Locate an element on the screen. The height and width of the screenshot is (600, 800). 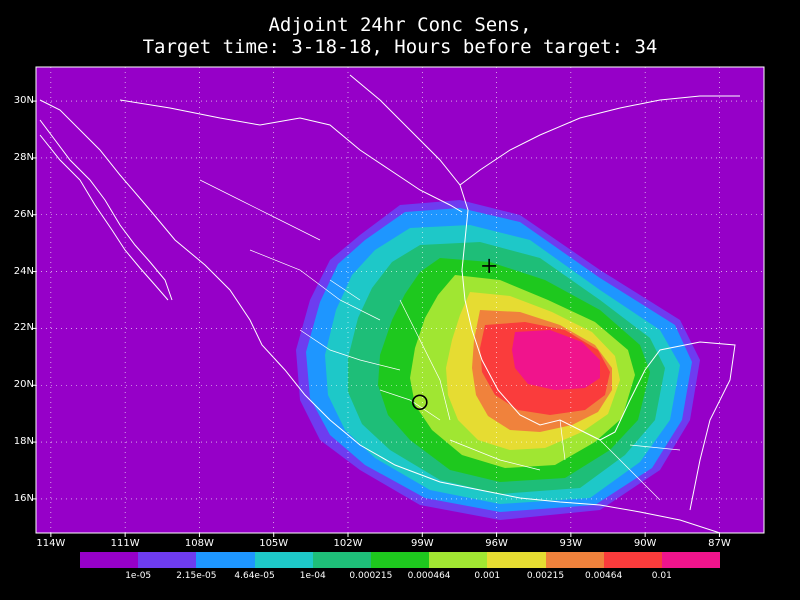
colorbar-label: 0.000464 is located at coordinates (429, 576).